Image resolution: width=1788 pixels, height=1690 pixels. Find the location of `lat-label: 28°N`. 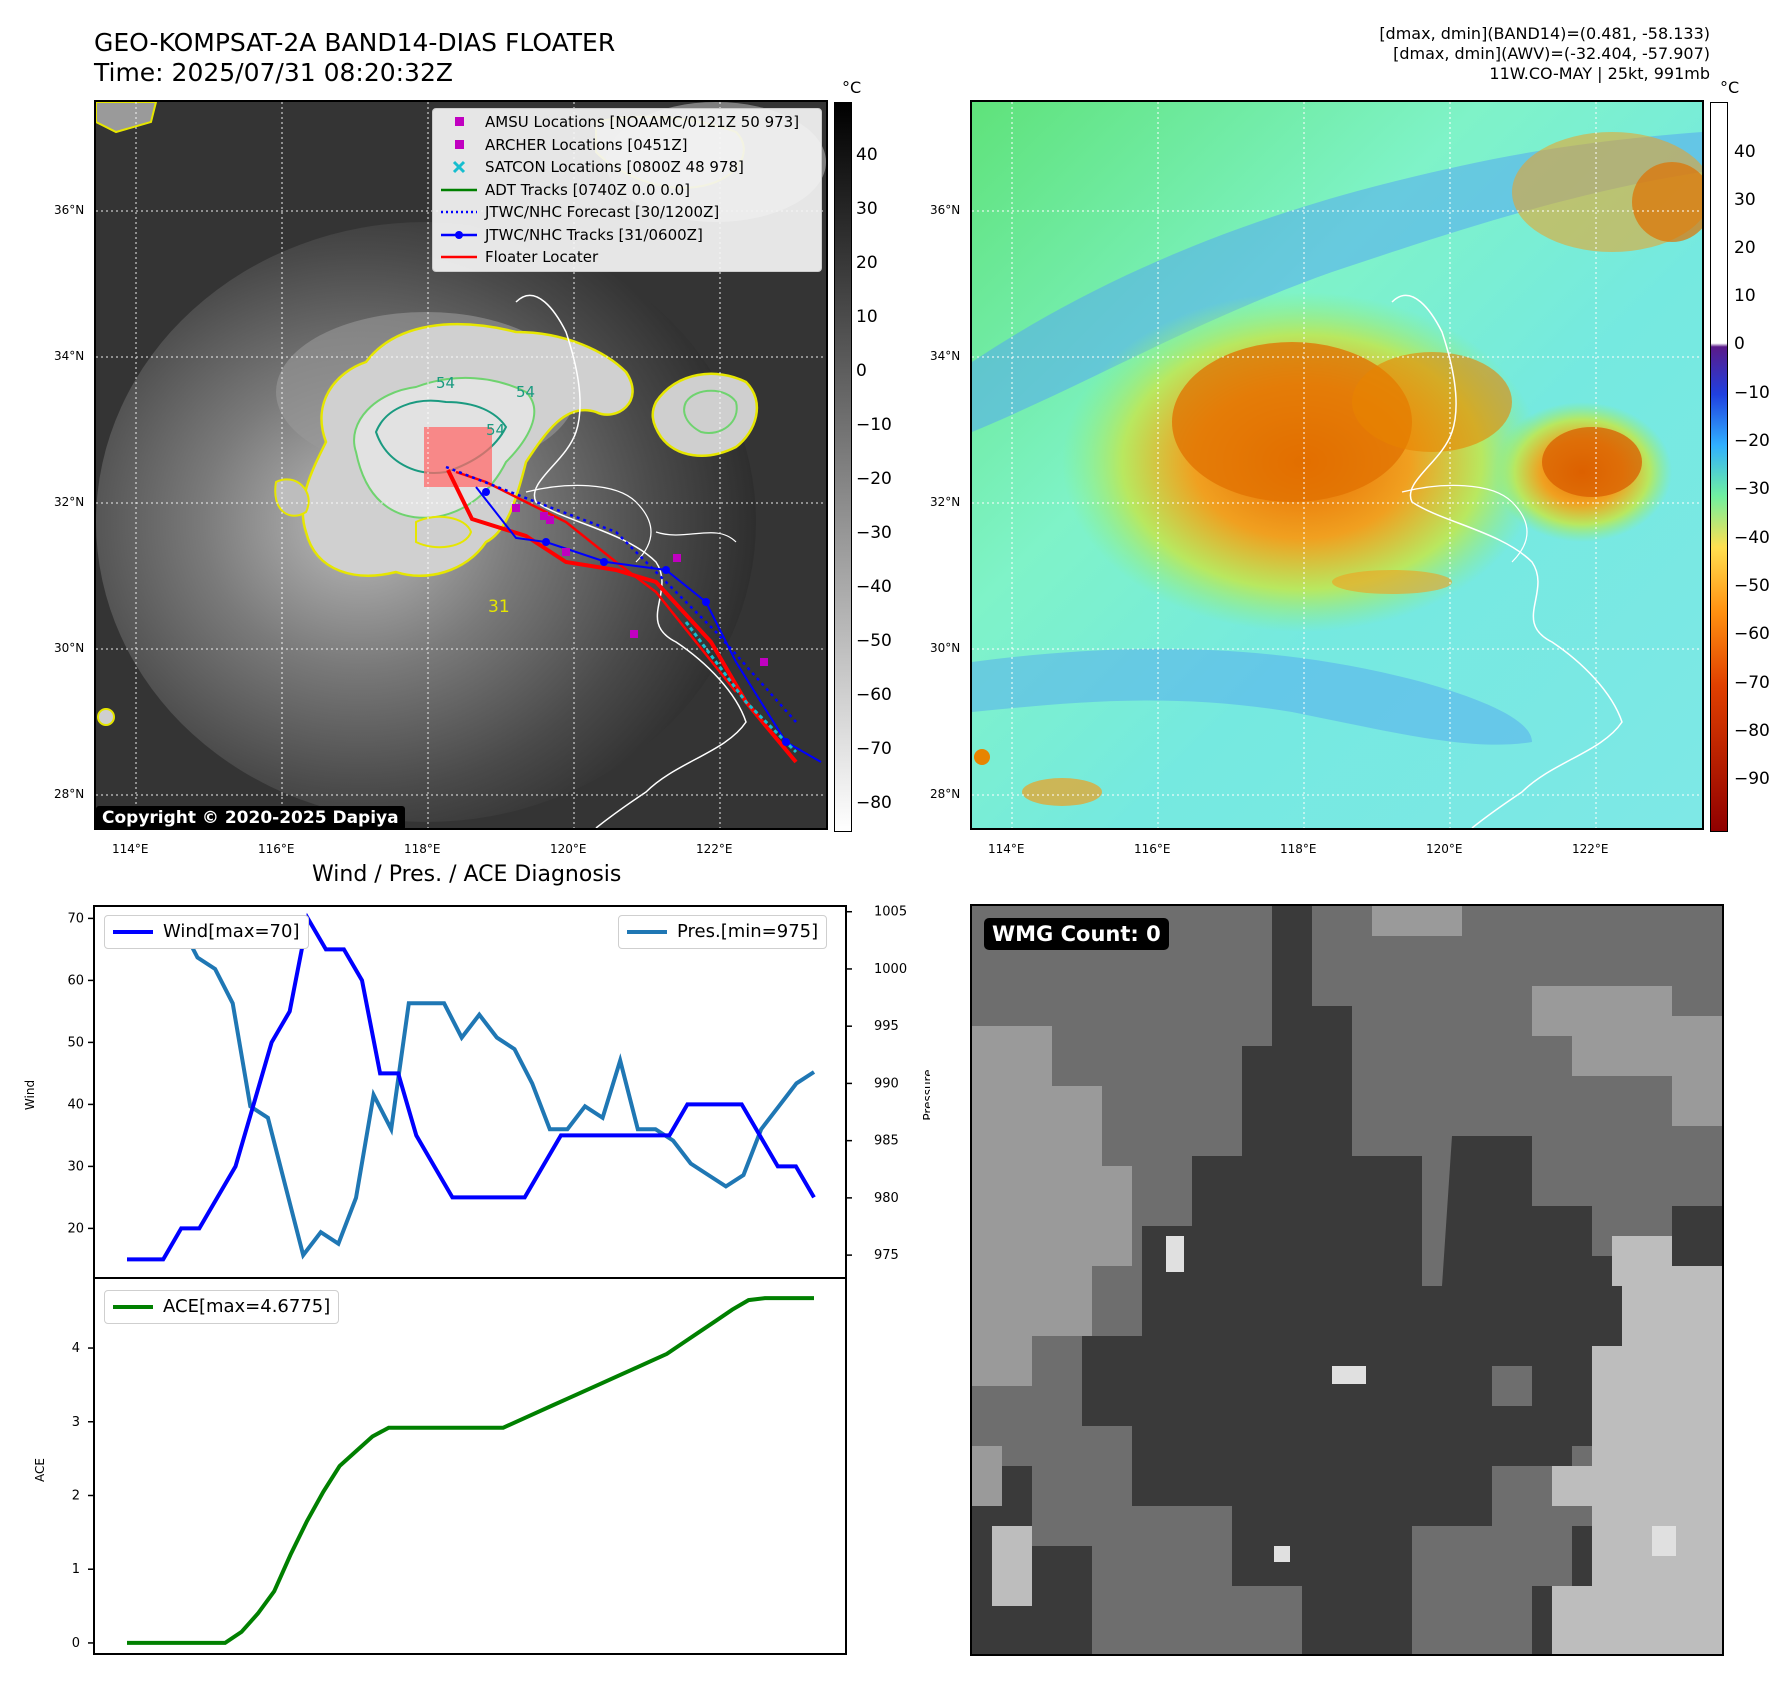

lat-label: 28°N is located at coordinates (69, 794).